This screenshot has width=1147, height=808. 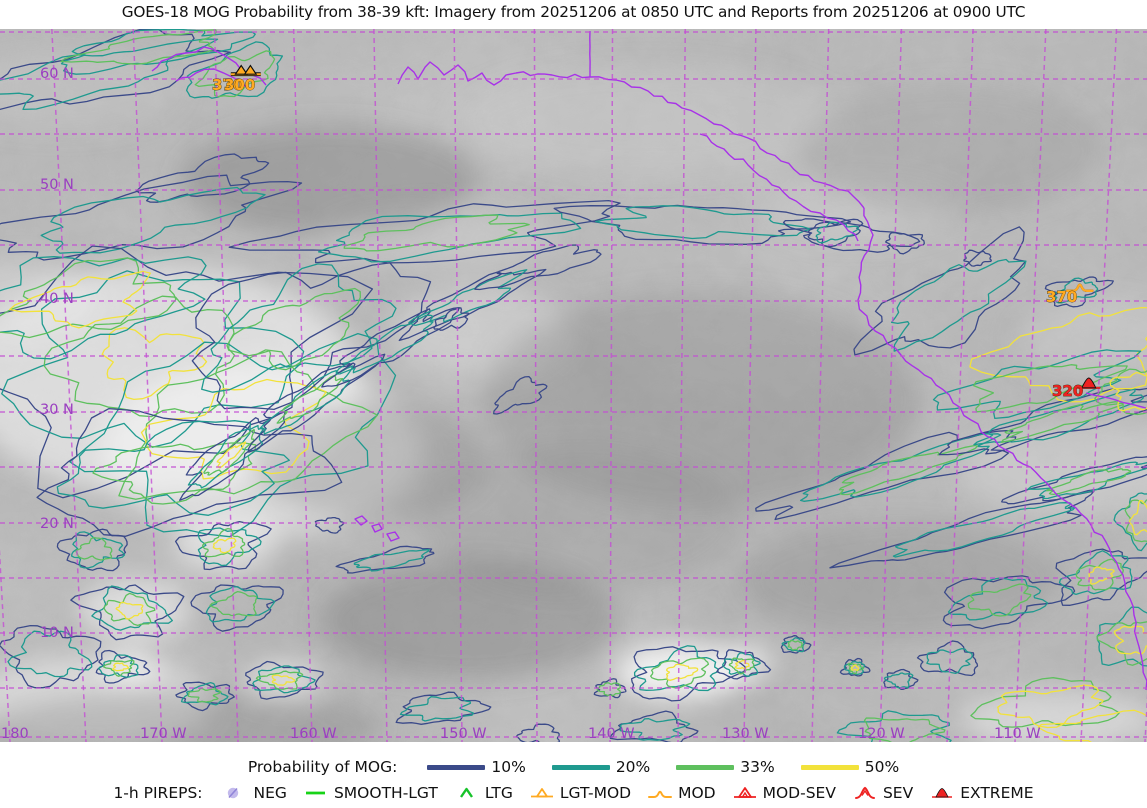 I want to click on legend-prob-label: 50%, so click(x=882, y=767).